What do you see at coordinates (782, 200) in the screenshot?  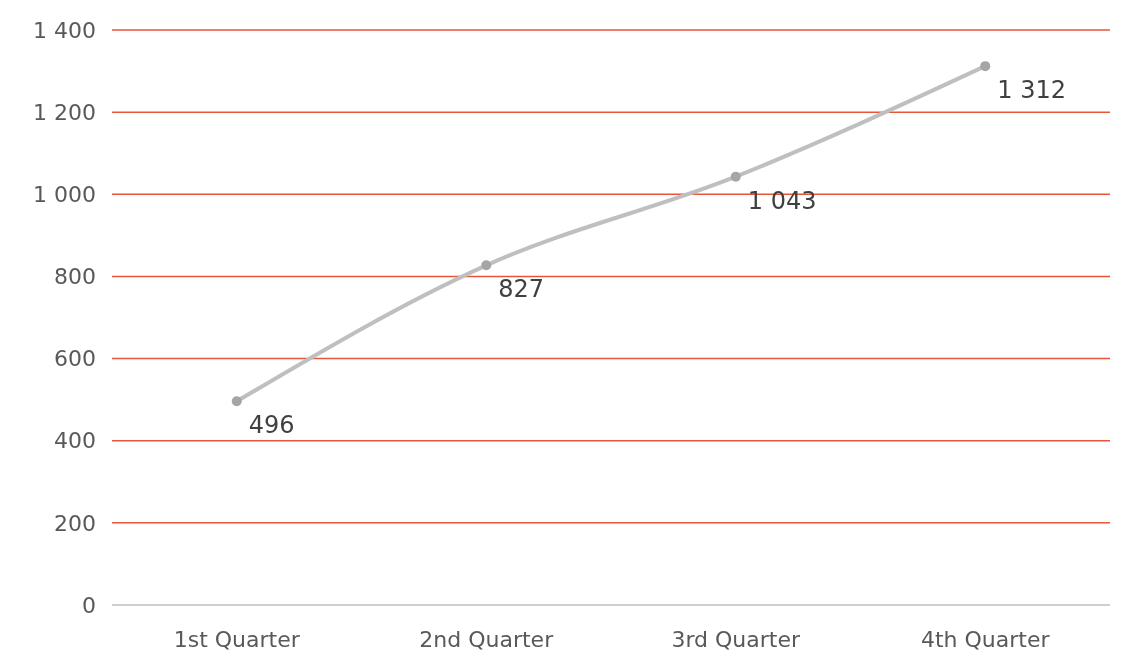 I see `data-label: 1 043` at bounding box center [782, 200].